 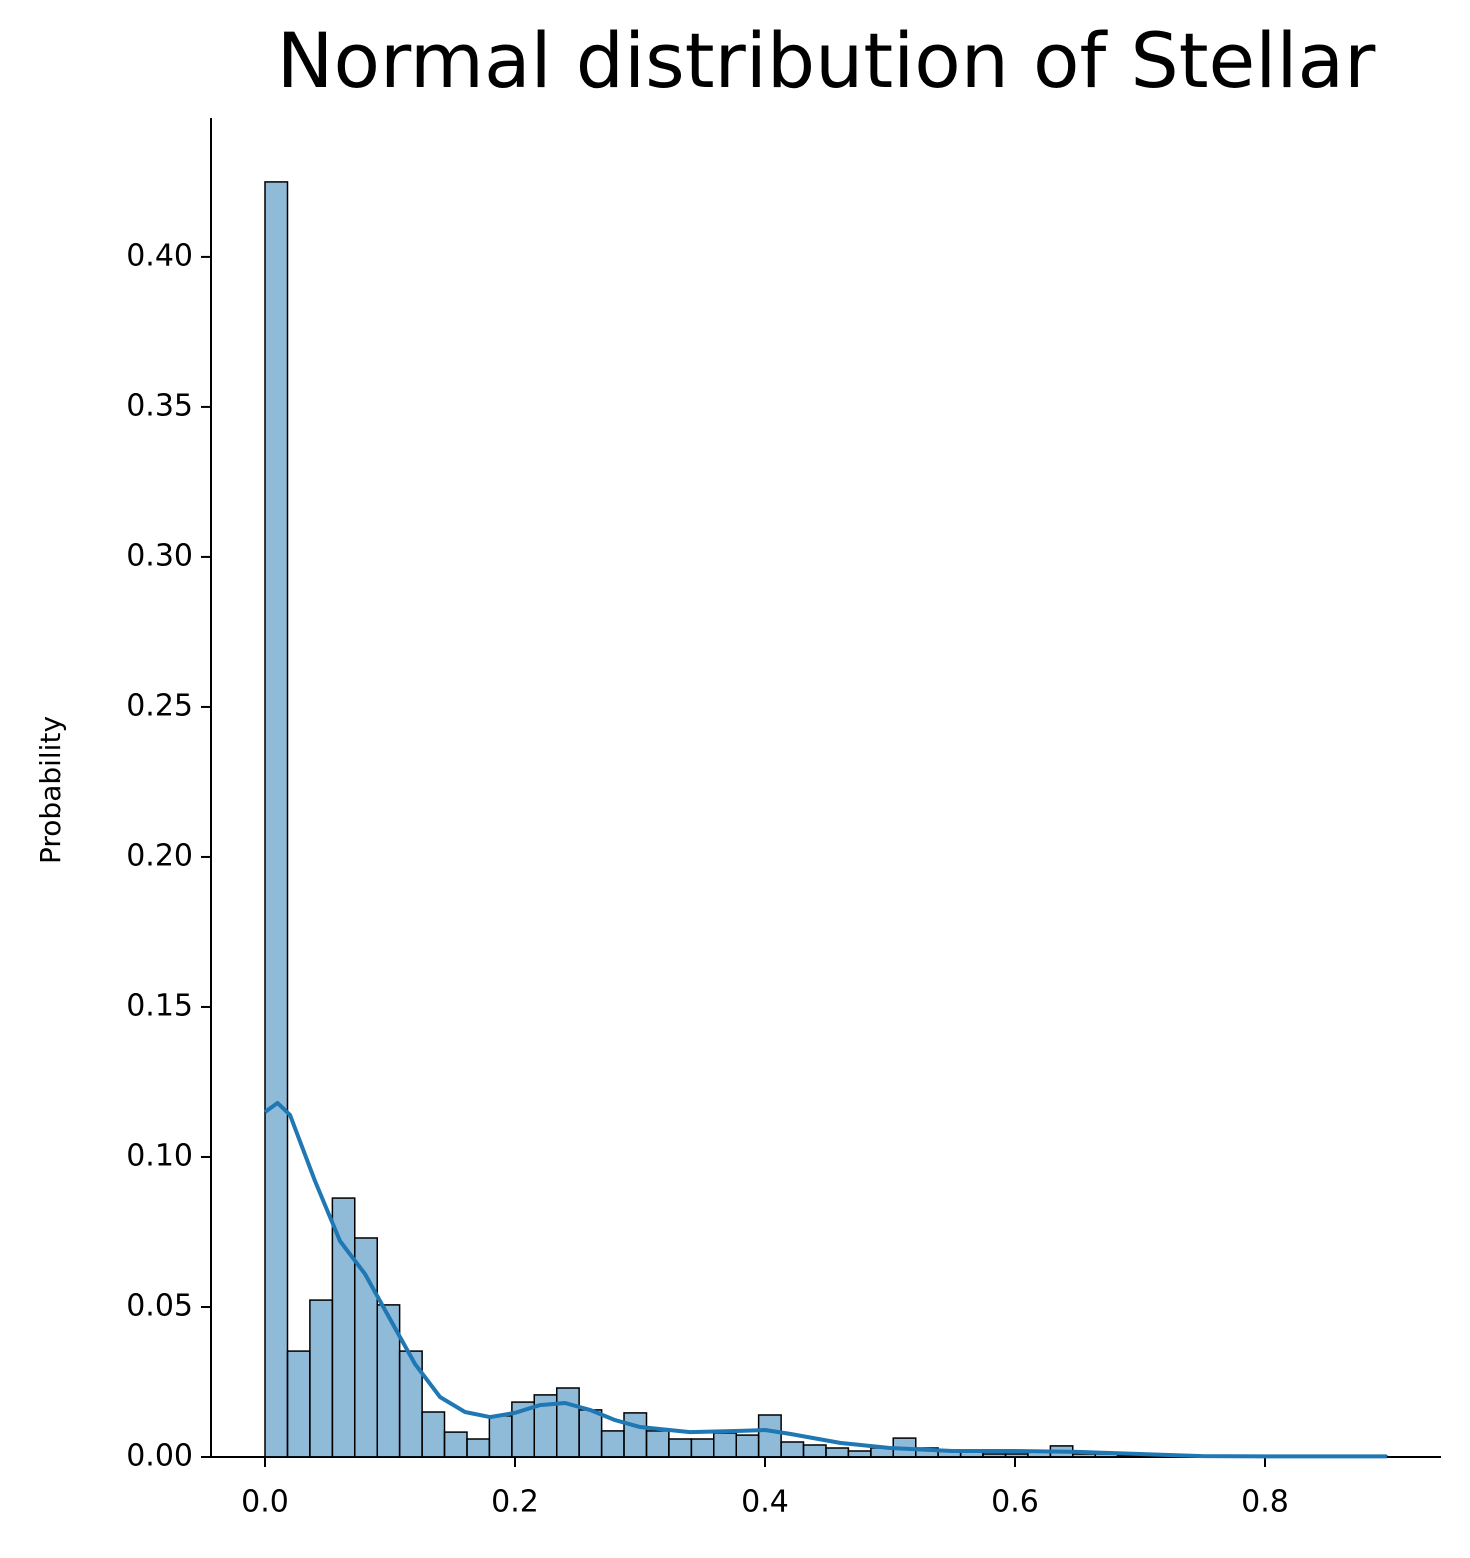 What do you see at coordinates (515, 1502) in the screenshot?
I see `x-tick-label: 0.2` at bounding box center [515, 1502].